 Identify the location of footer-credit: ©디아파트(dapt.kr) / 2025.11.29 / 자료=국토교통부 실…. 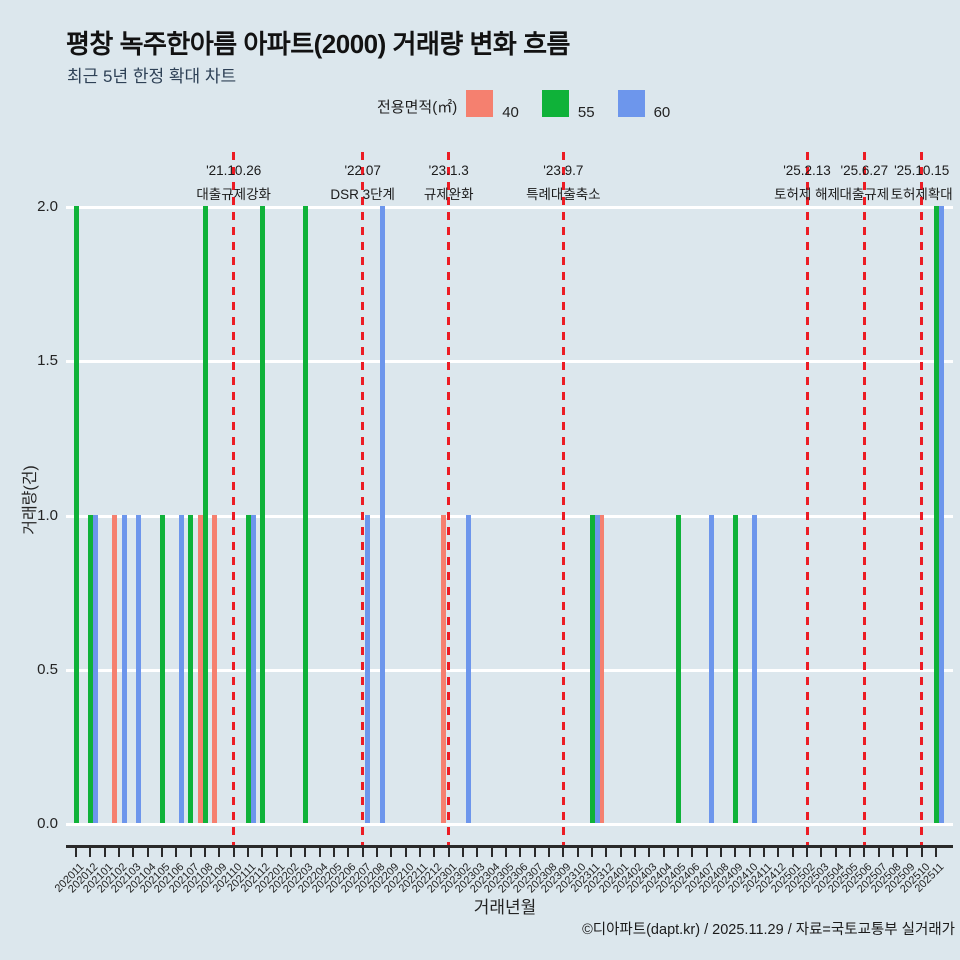
(768, 930).